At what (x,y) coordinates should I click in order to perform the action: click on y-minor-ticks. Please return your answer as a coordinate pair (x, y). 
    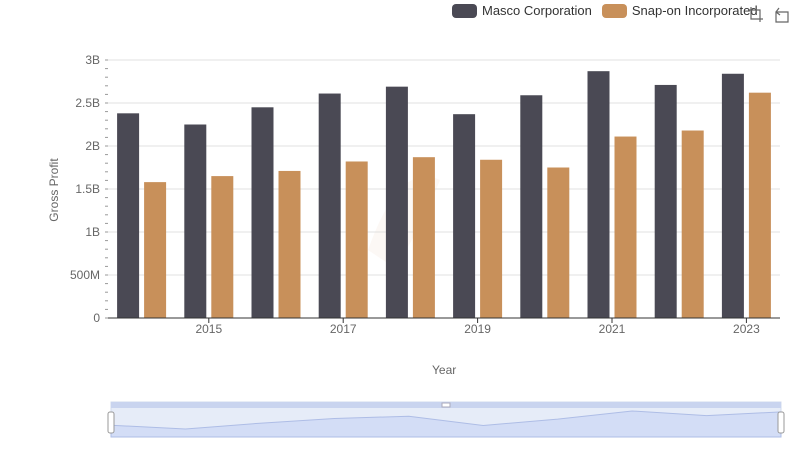
    Looking at the image, I should click on (106, 189).